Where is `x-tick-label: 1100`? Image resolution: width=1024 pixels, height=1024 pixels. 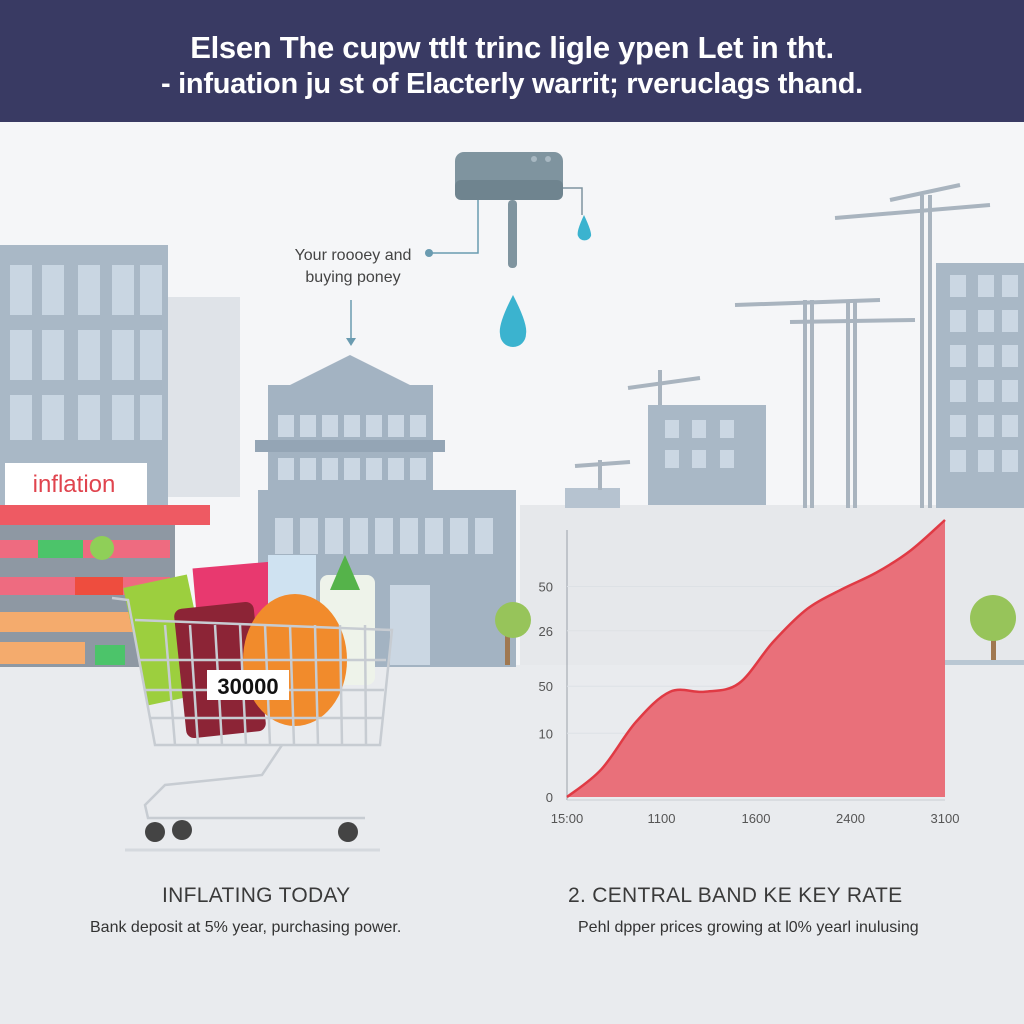
x-tick-label: 1100 is located at coordinates (662, 818).